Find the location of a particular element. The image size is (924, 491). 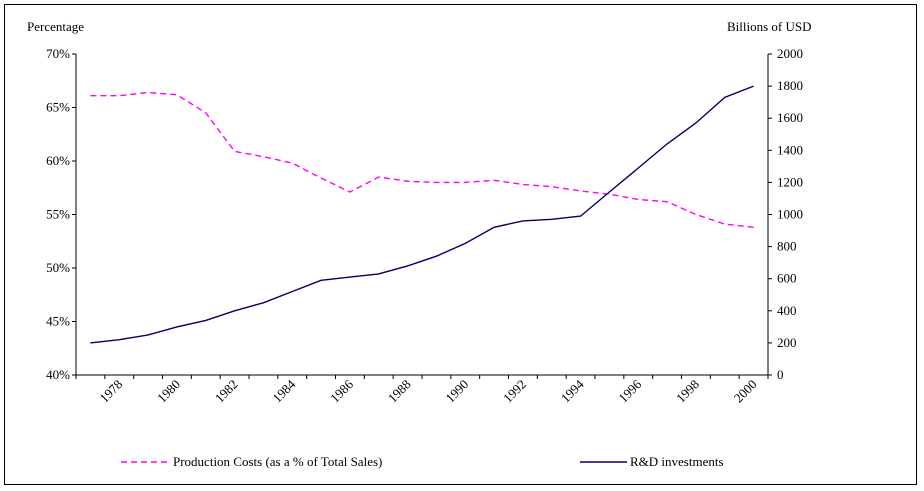

x-tick-label: 1990 is located at coordinates (456, 391).